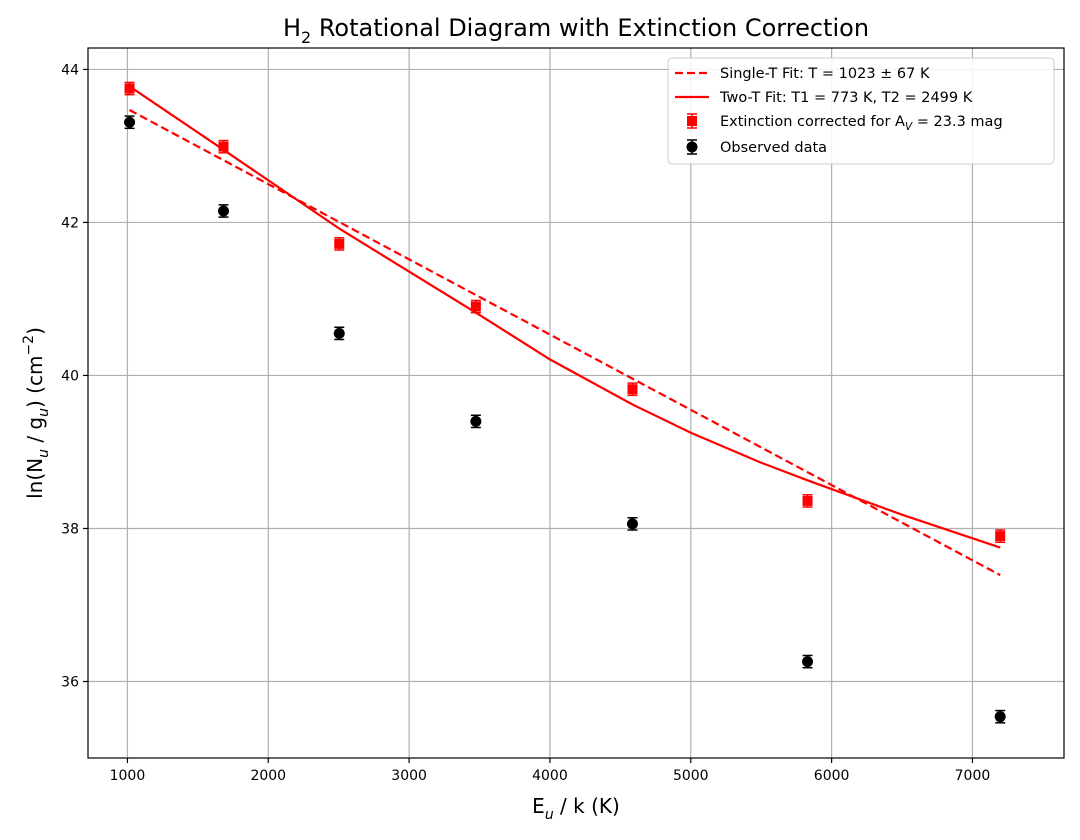 Image resolution: width=1080 pixels, height=840 pixels. What do you see at coordinates (692, 147) in the screenshot?
I see `legend-observed-swatch` at bounding box center [692, 147].